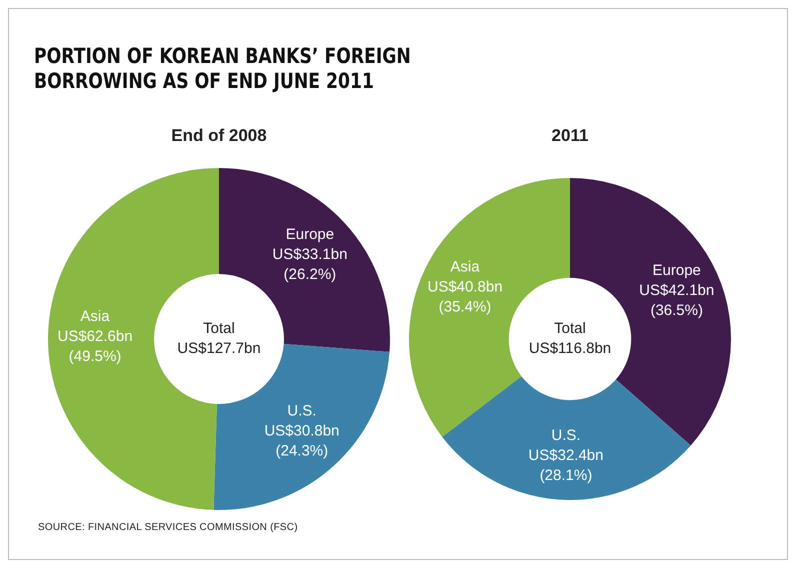 This screenshot has width=800, height=572. What do you see at coordinates (95, 347) in the screenshot?
I see `data-label: US$62.6bn (49.5%)` at bounding box center [95, 347].